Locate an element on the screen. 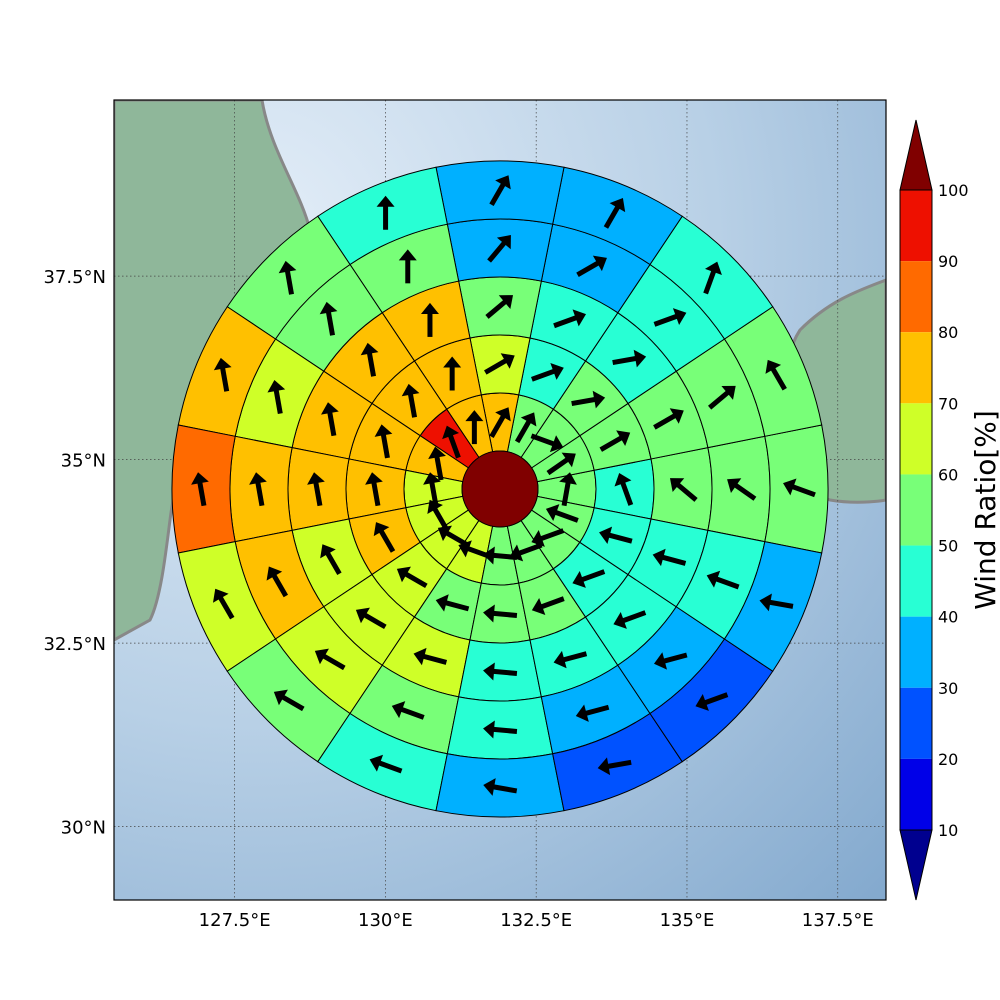 Image resolution: width=1000 pixels, height=1000 pixels. colorbar-label: Wind Ratio[%] is located at coordinates (984, 510).